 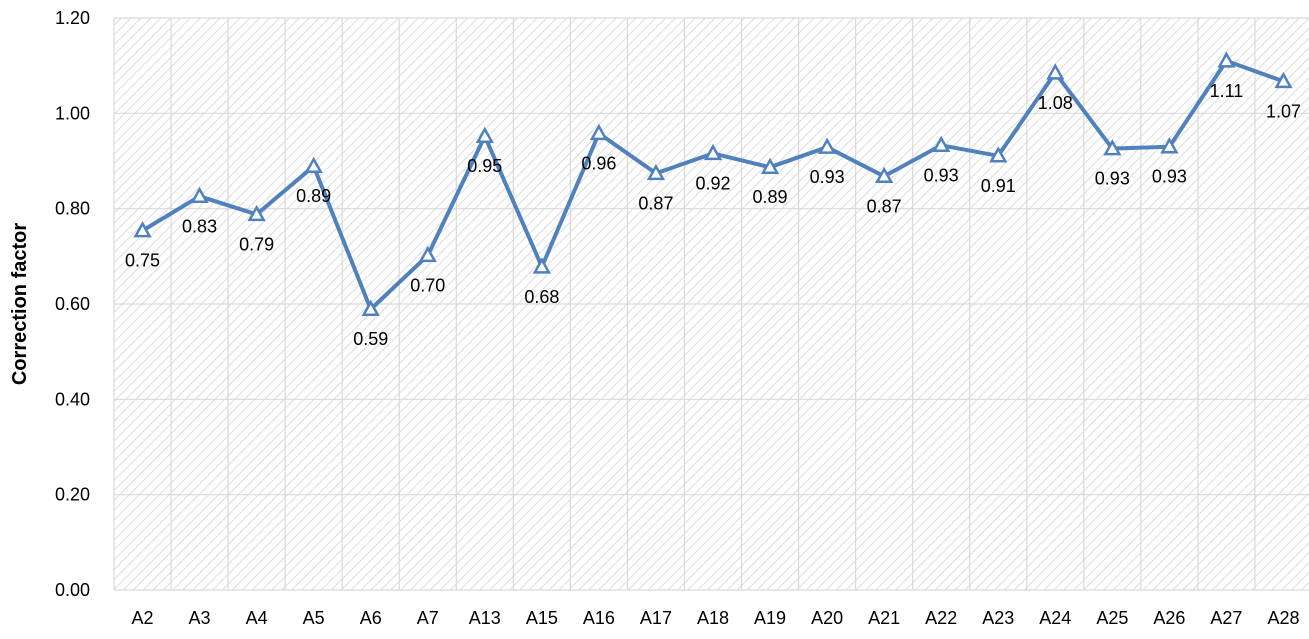 What do you see at coordinates (1055, 618) in the screenshot?
I see `x-tick-label: A24` at bounding box center [1055, 618].